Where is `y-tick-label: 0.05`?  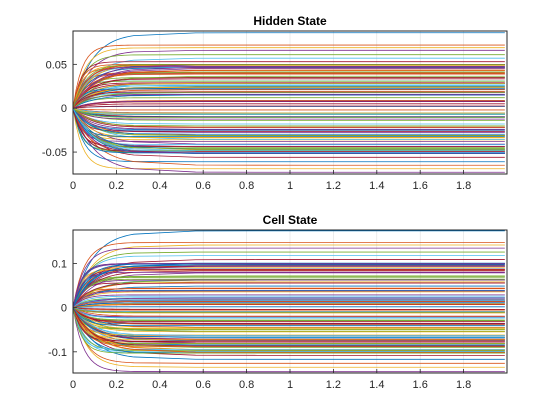
y-tick-label: 0.05 is located at coordinates (56, 65).